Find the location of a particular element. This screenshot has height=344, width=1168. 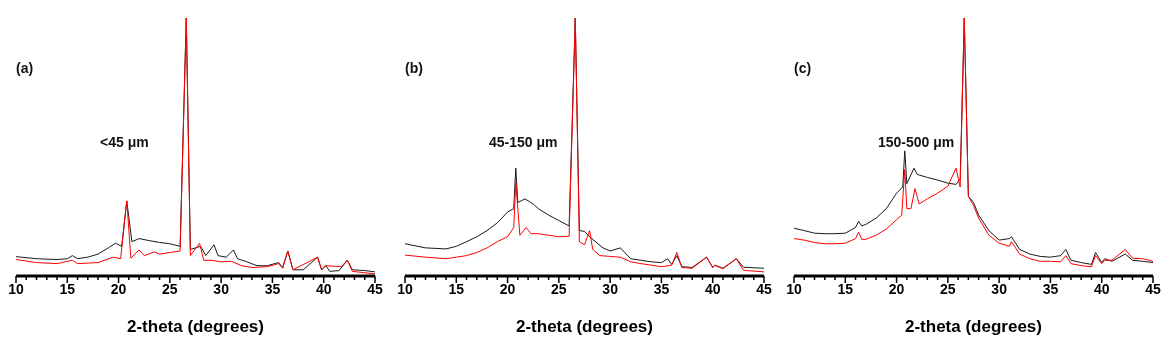

text: (c) is located at coordinates (803, 68).